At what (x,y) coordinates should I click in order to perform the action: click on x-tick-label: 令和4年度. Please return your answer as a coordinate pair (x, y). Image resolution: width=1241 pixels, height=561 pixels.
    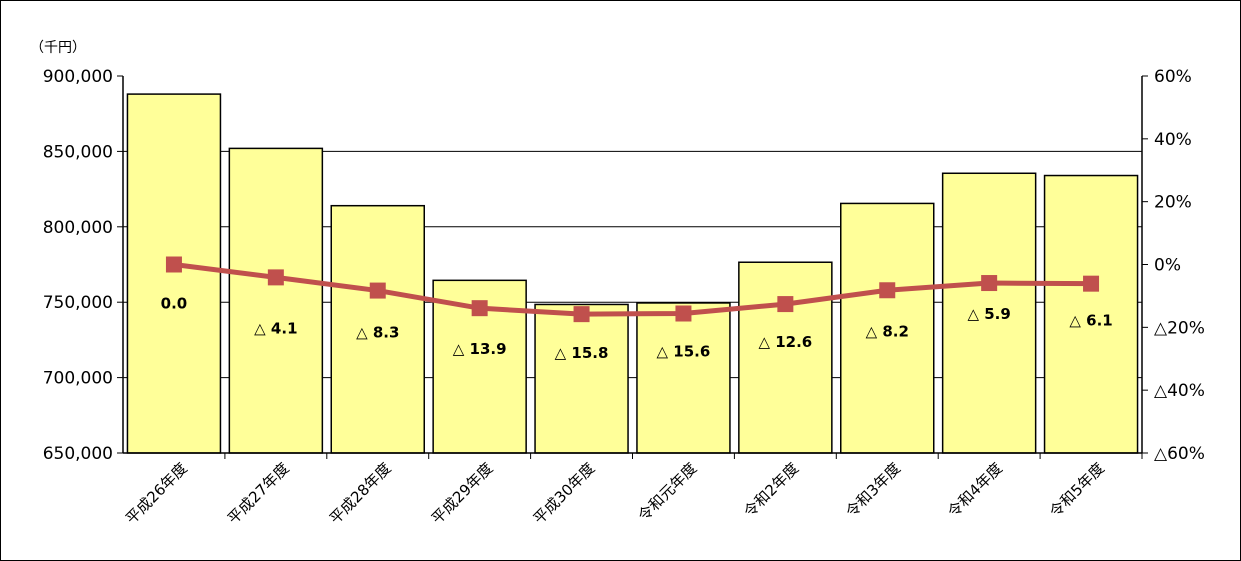
    Looking at the image, I should click on (975, 490).